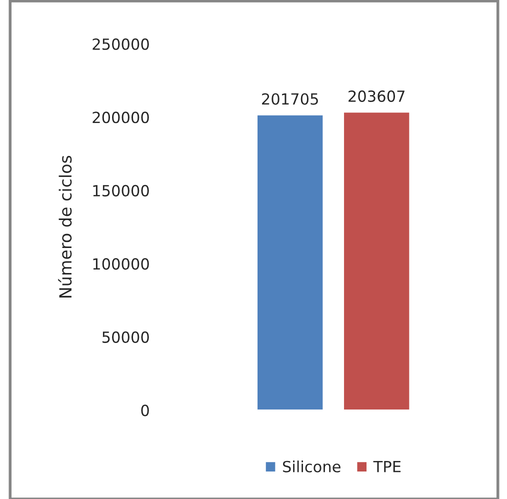 The height and width of the screenshot is (499, 507). What do you see at coordinates (120, 118) in the screenshot?
I see `y-tick-label: 200000` at bounding box center [120, 118].